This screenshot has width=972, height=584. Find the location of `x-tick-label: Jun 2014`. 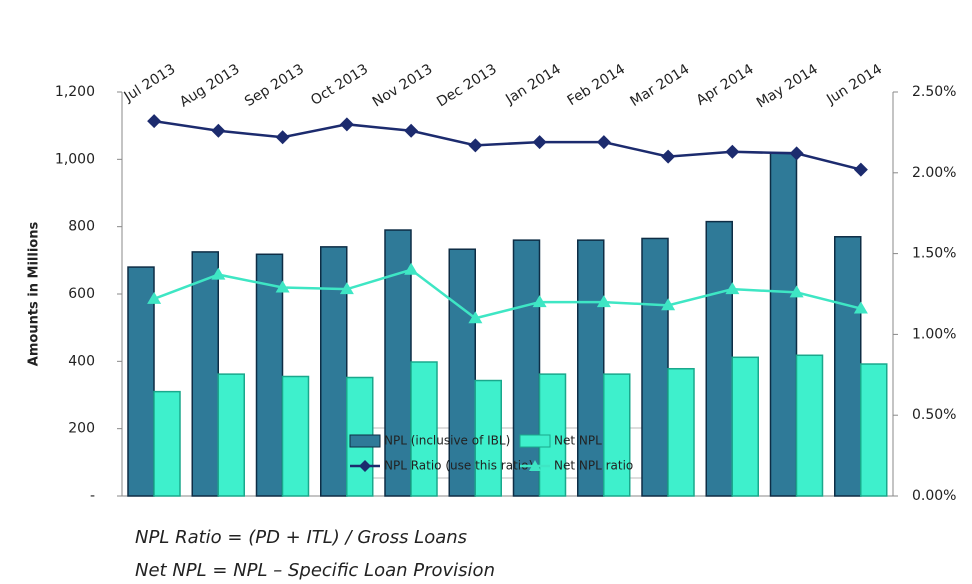

x-tick-label: Jun 2014 is located at coordinates (854, 84).